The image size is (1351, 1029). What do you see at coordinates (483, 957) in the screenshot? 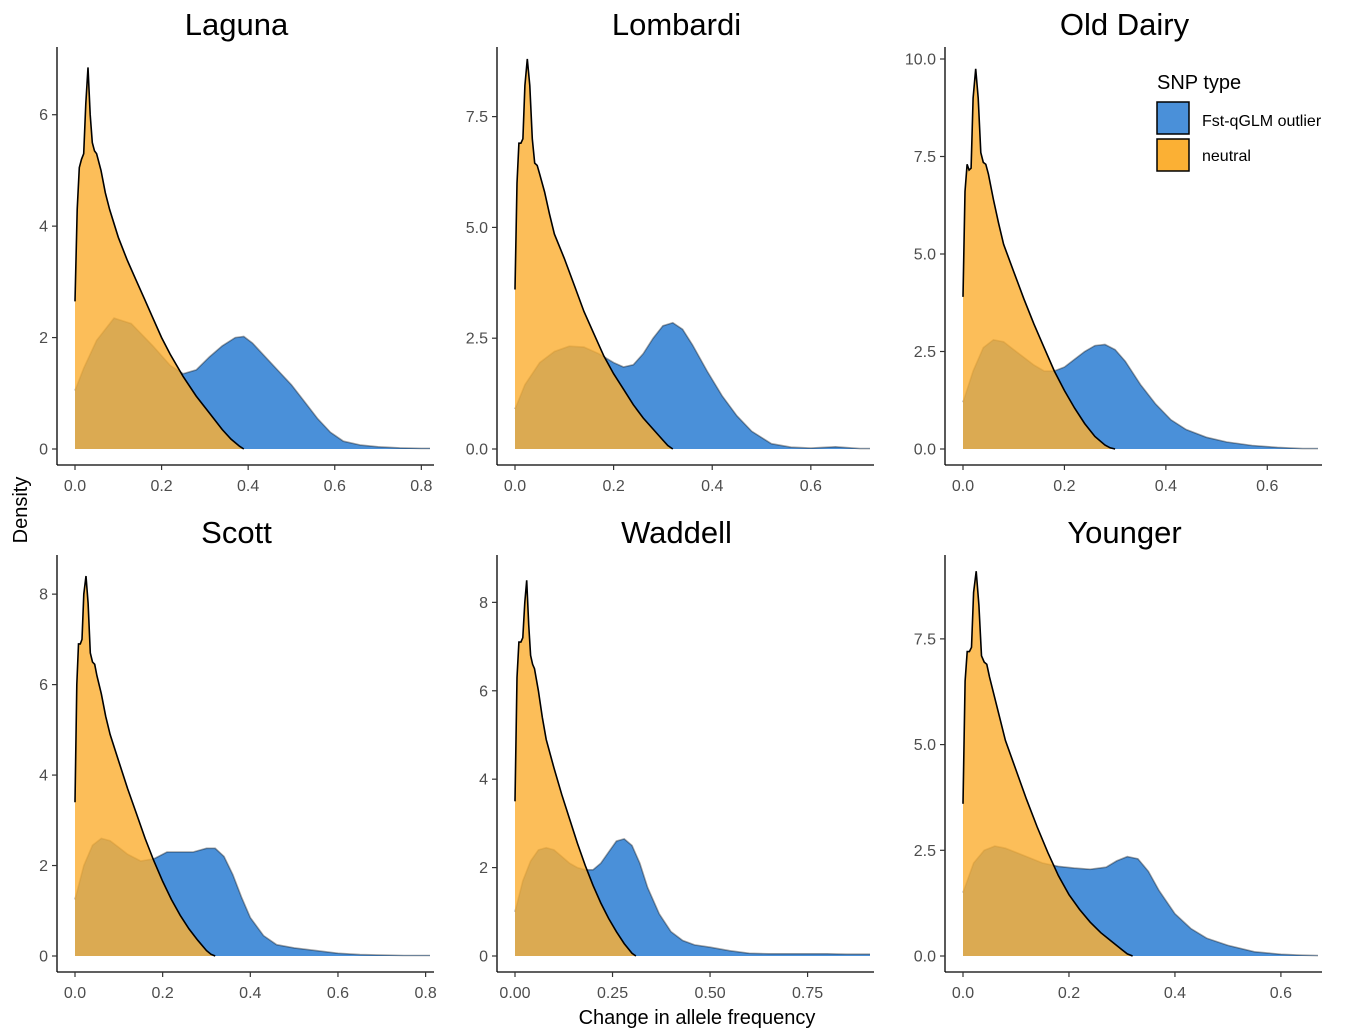
I see `panel-waddell-y-tick-label: 0` at bounding box center [483, 957].